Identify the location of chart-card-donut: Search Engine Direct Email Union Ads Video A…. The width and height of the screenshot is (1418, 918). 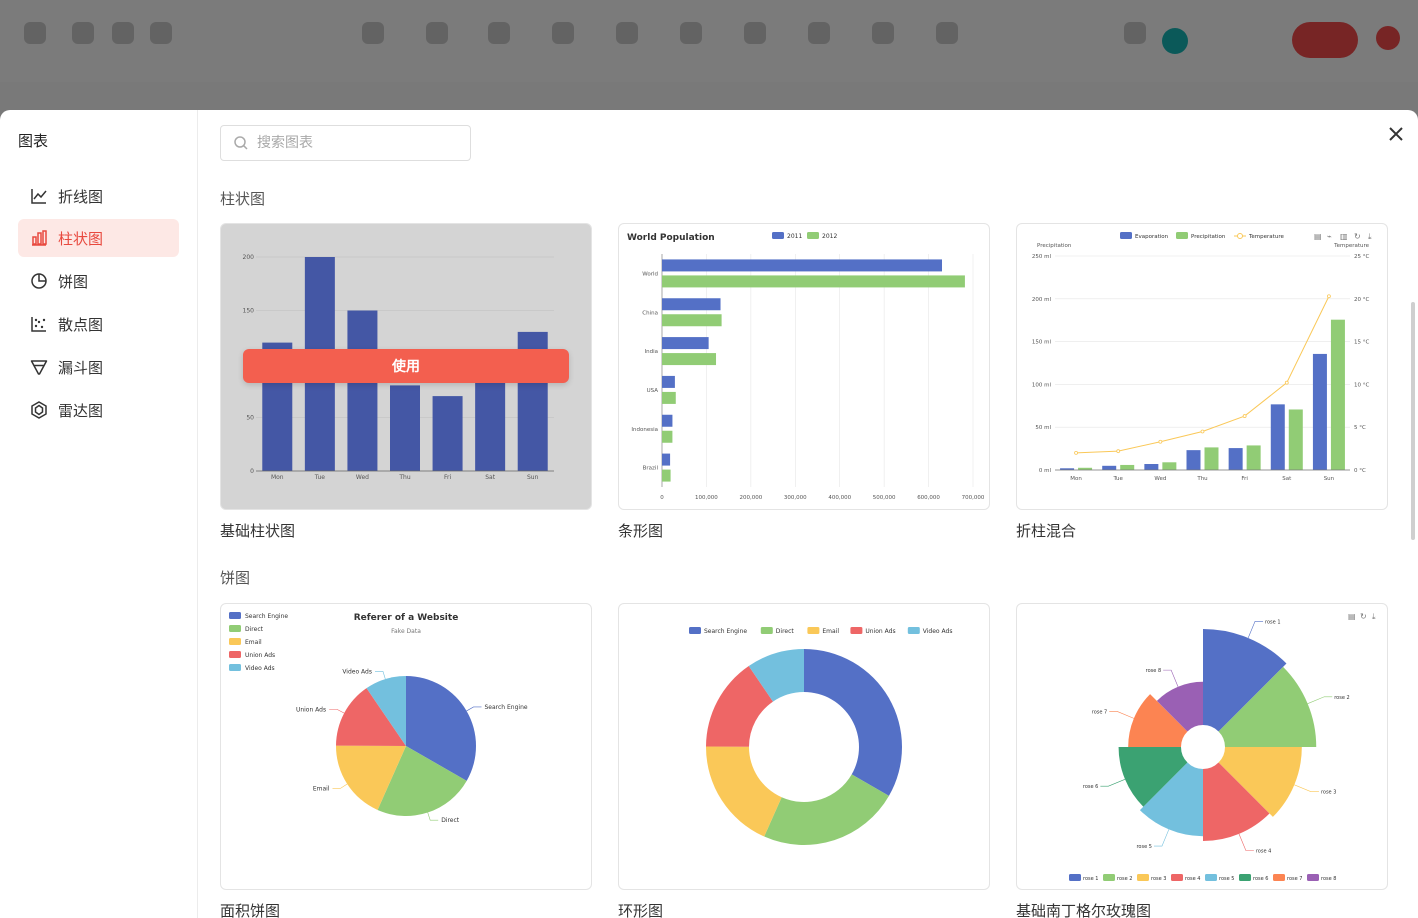
(804, 746).